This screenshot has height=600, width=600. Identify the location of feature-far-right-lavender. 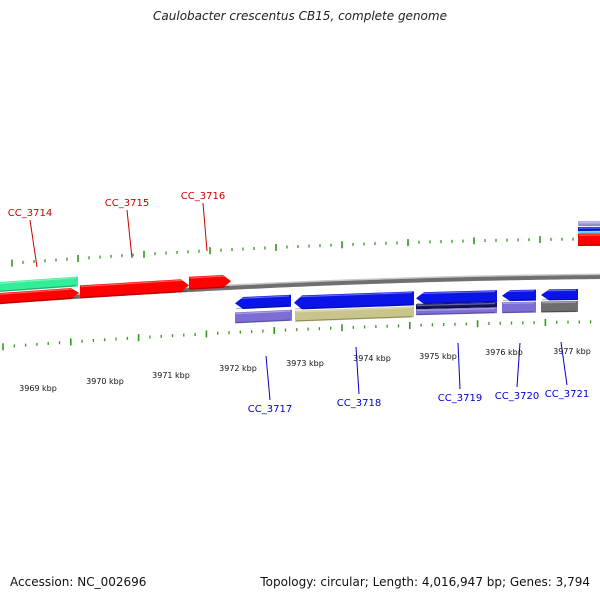
(589, 223).